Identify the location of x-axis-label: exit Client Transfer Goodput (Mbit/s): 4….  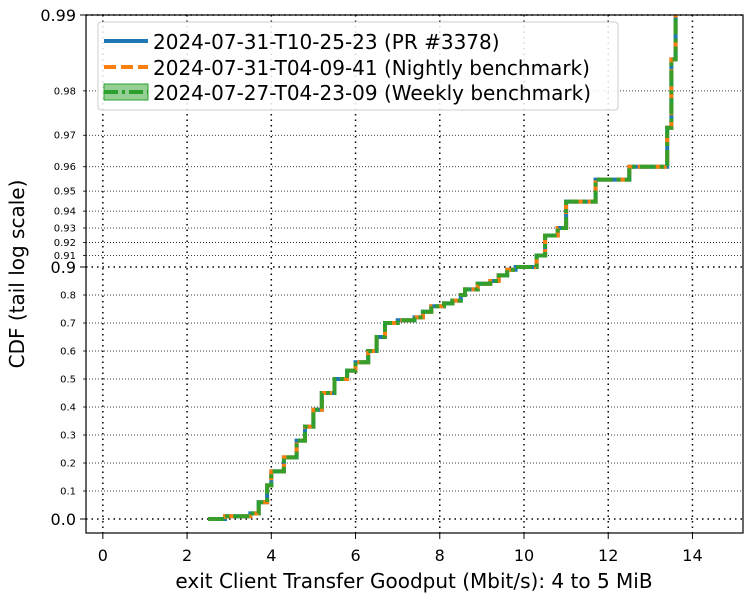
(413, 581).